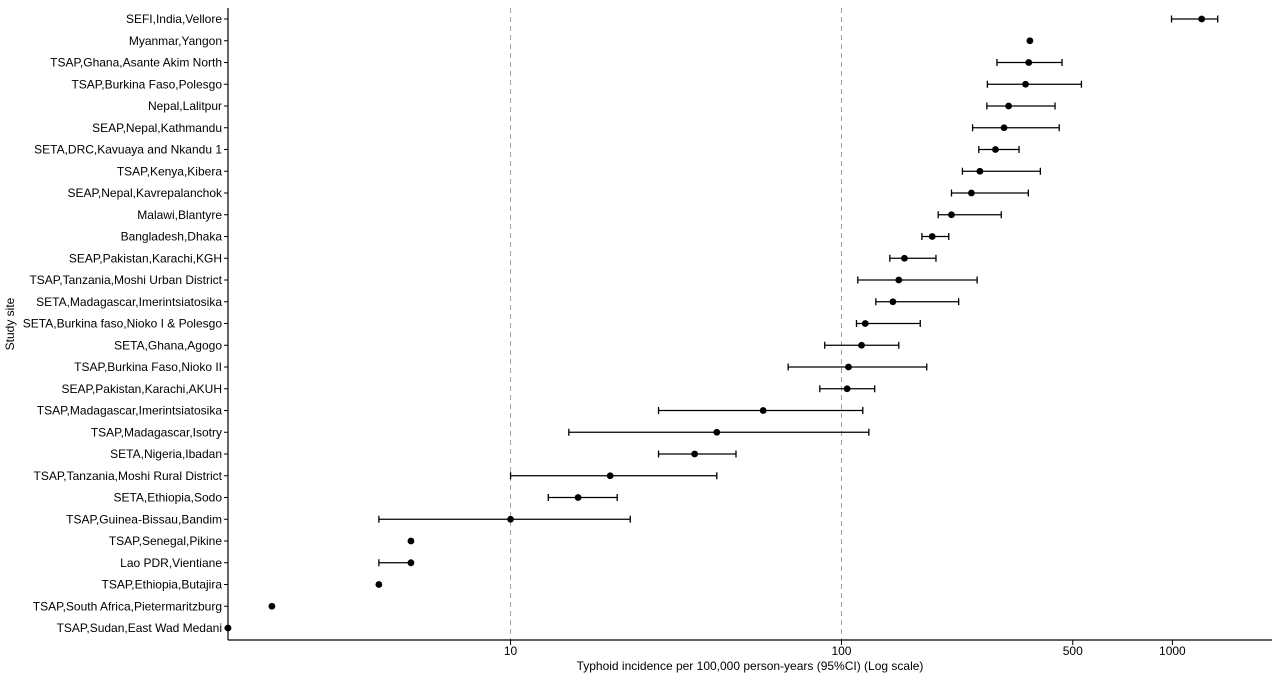  I want to click on site-label: TSAP,Guinea-Bissau,Bandim, so click(144, 519).